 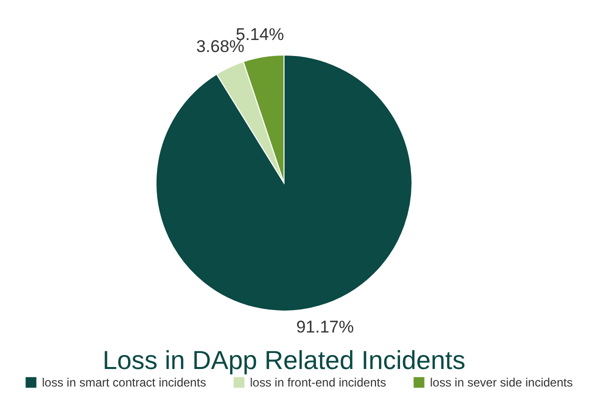 What do you see at coordinates (325, 326) in the screenshot?
I see `data-label: 91.17%` at bounding box center [325, 326].